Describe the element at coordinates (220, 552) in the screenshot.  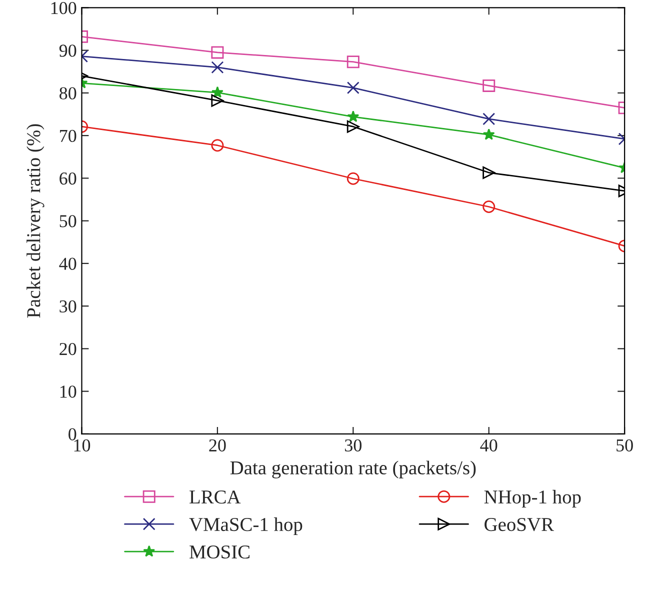
I see `legend-label: MOSIC` at that location.